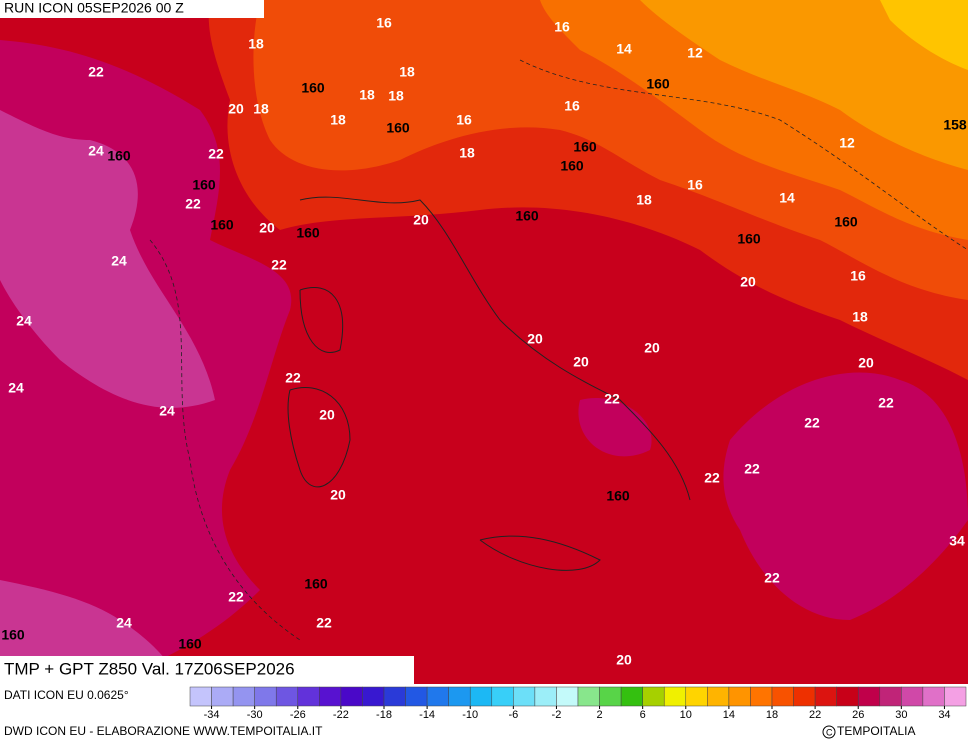 The width and height of the screenshot is (968, 745). I want to click on colorbar-tick-label: 6, so click(643, 715).